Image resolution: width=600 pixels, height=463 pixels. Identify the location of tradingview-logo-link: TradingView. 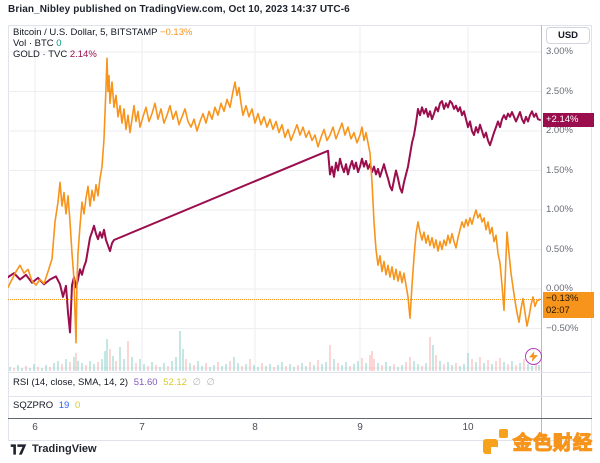
(53, 449).